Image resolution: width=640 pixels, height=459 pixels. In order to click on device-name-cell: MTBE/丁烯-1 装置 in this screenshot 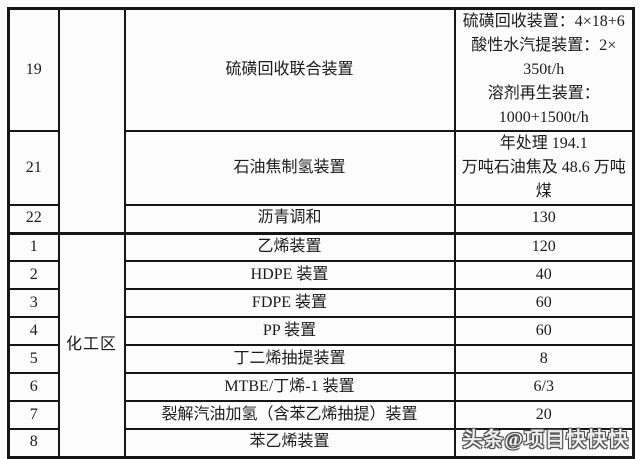, I will do `click(289, 387)`.